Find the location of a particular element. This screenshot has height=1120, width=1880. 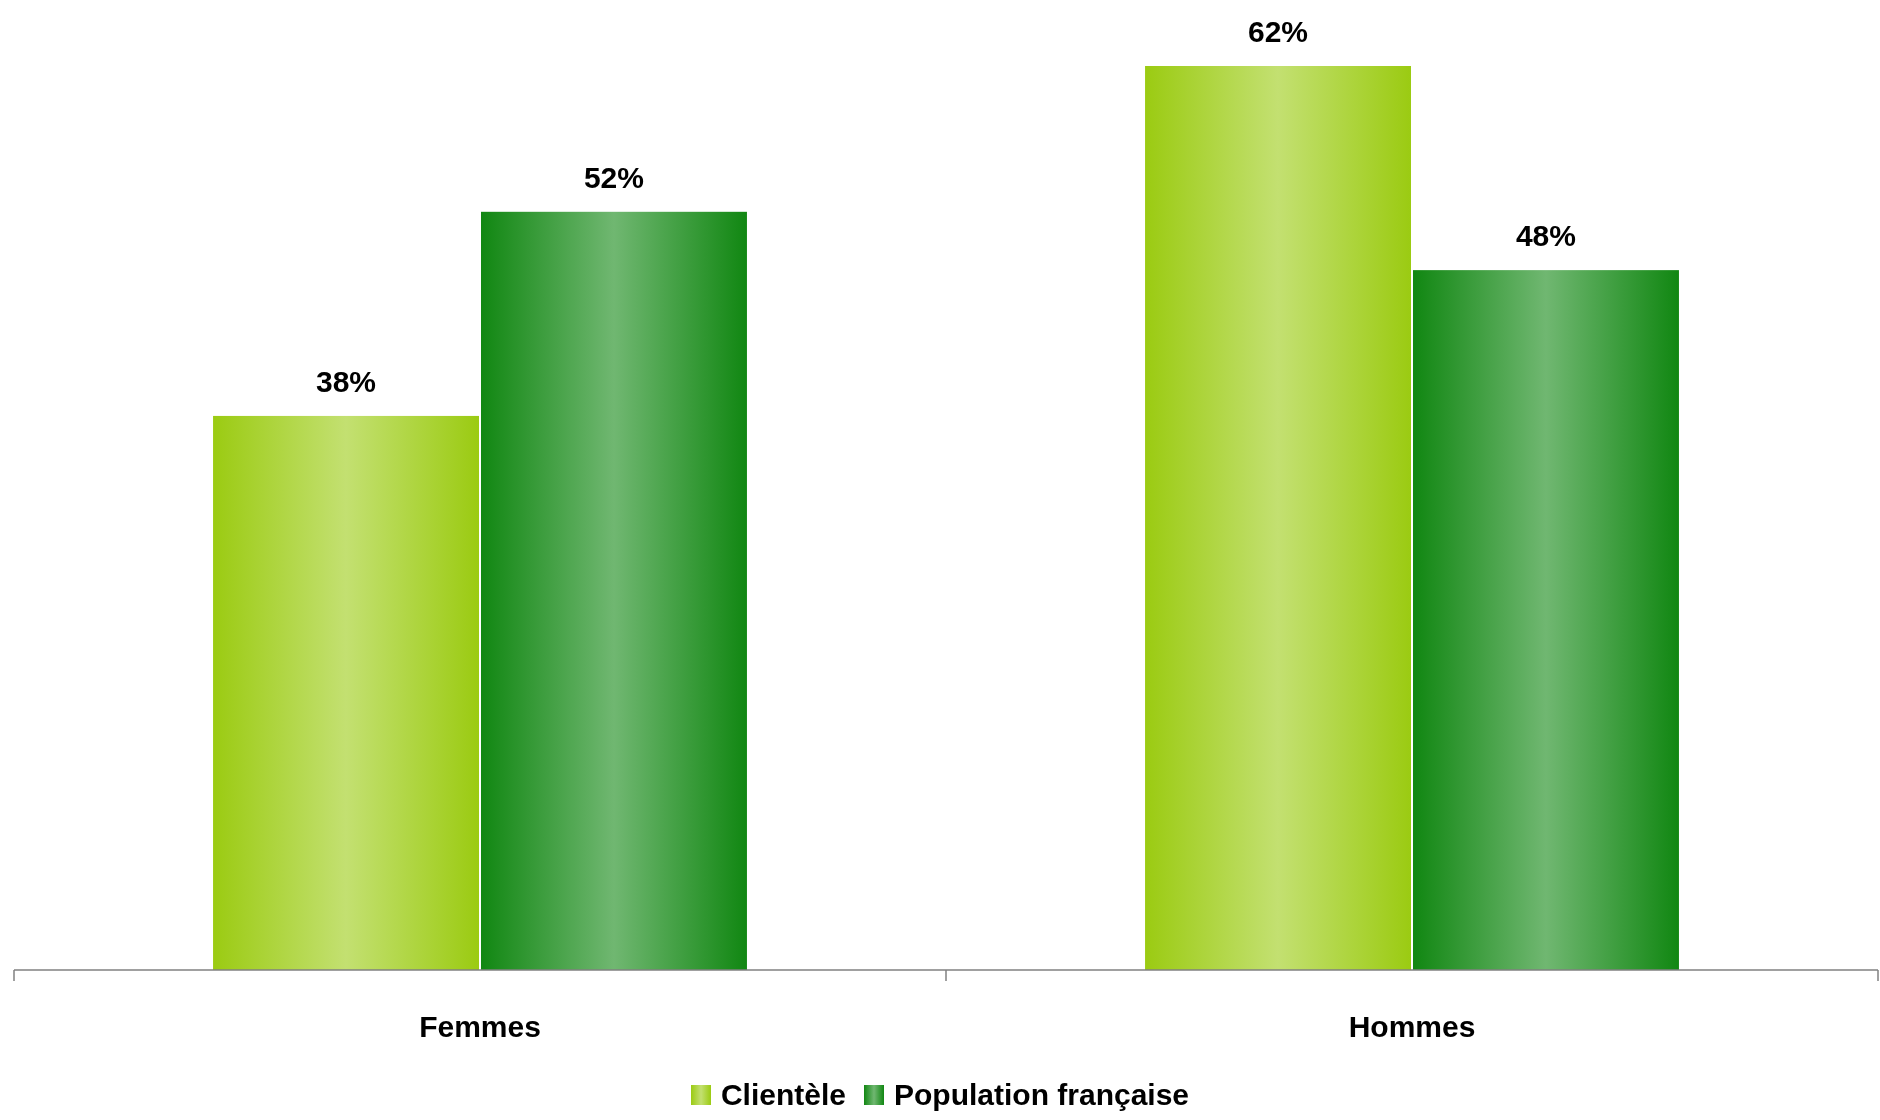

x-tick-label: Femmes is located at coordinates (480, 1026).